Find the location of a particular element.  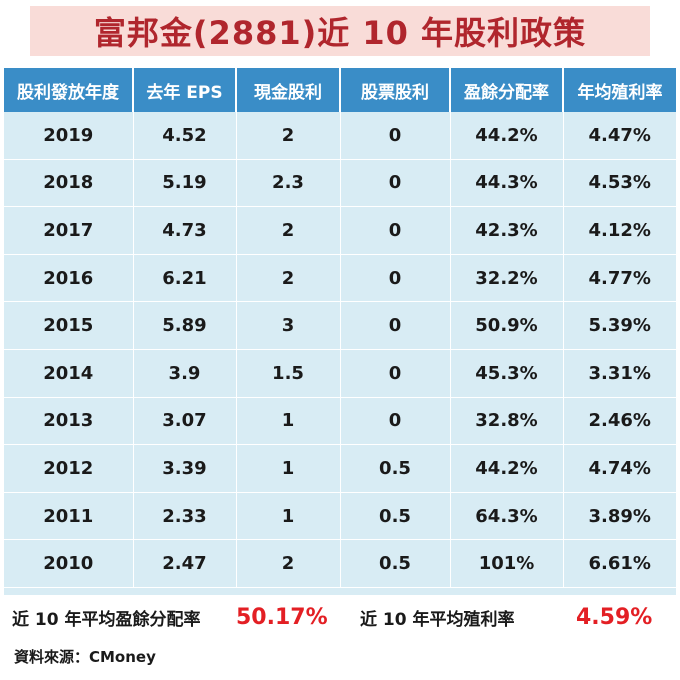

table-header-row: 股利發放年度 去年 EPS 現金股利 股票股利 盈餘分配率 年均殖利率 is located at coordinates (340, 90).